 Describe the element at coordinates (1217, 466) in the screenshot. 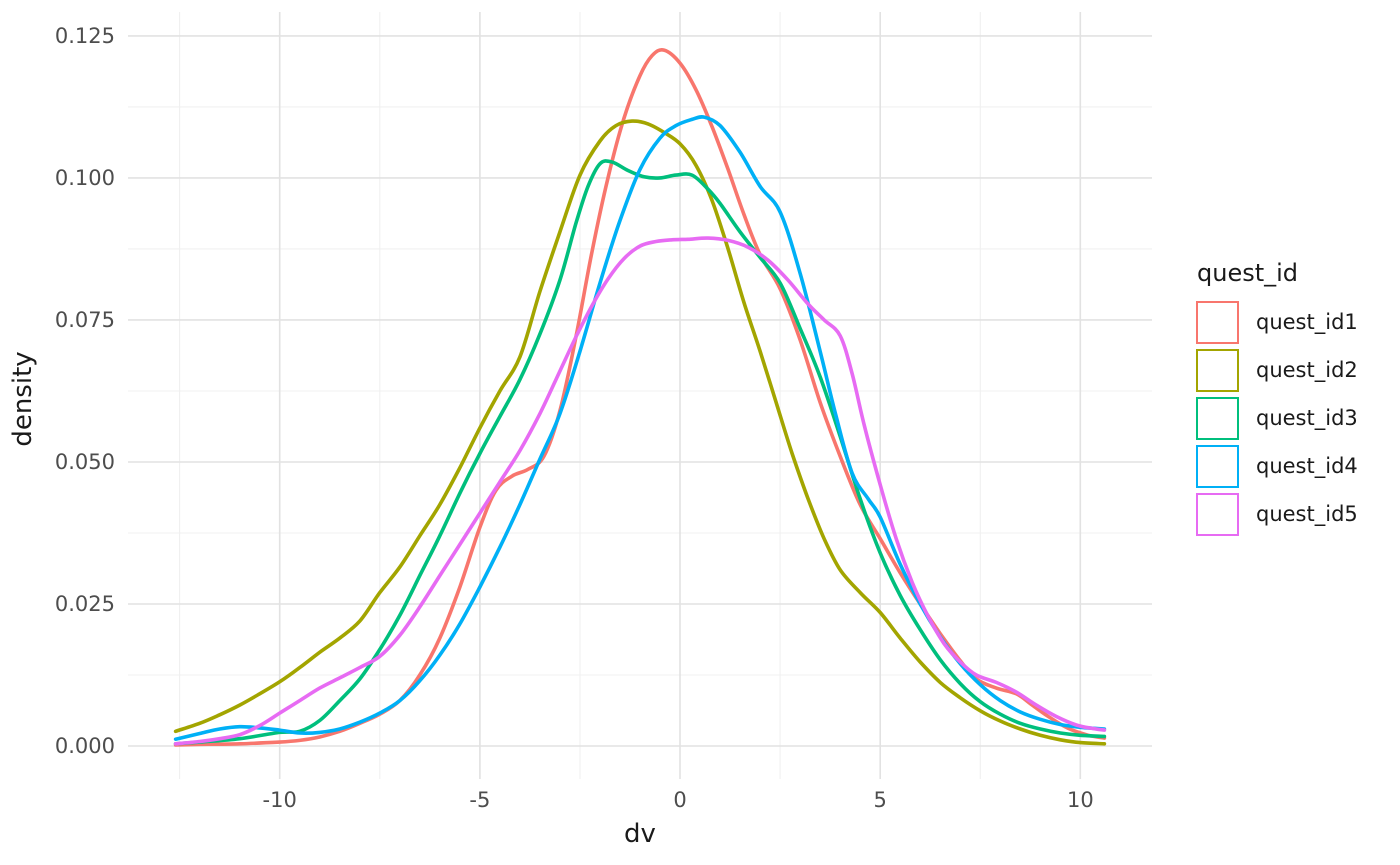

I see `legend-key-quest_id4` at that location.